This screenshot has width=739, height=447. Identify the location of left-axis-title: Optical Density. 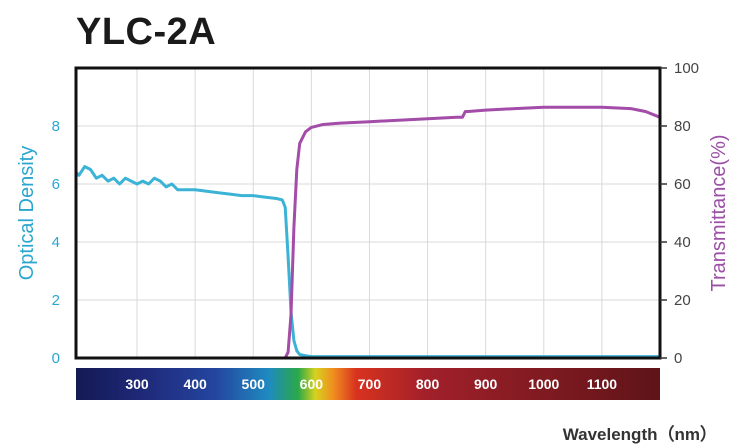
(27, 213).